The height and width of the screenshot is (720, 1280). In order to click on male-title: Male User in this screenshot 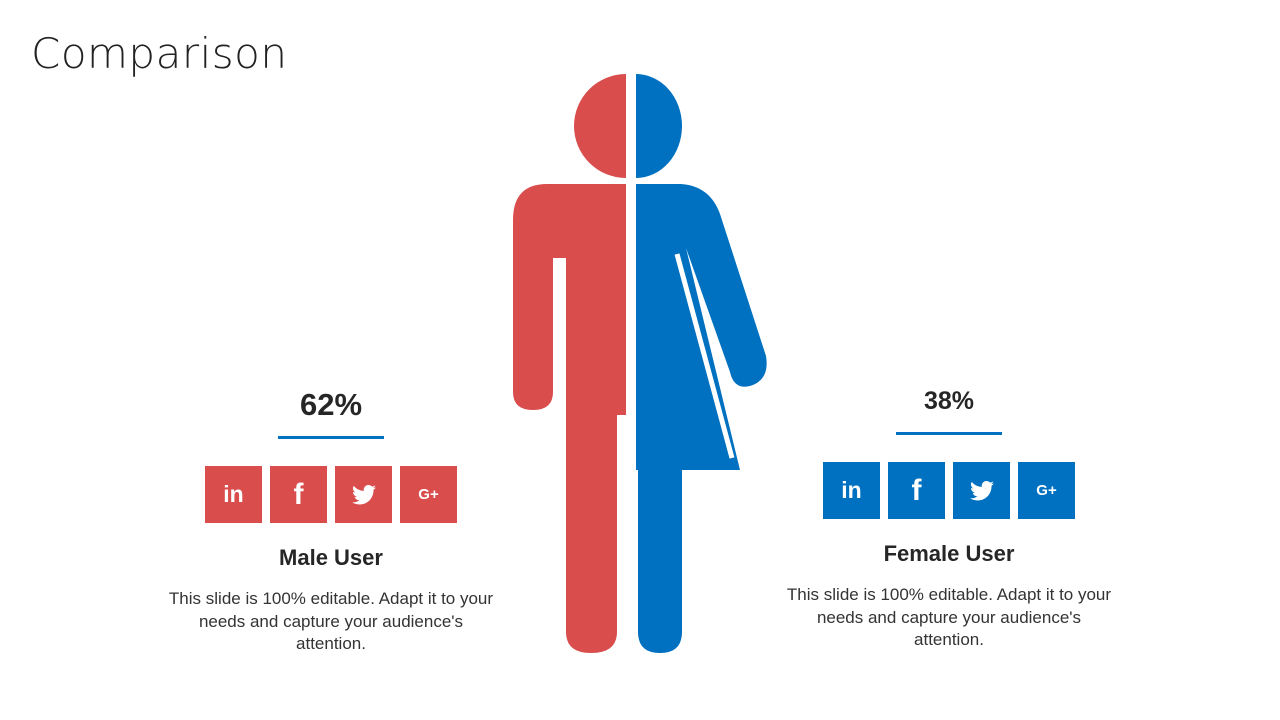, I will do `click(331, 557)`.